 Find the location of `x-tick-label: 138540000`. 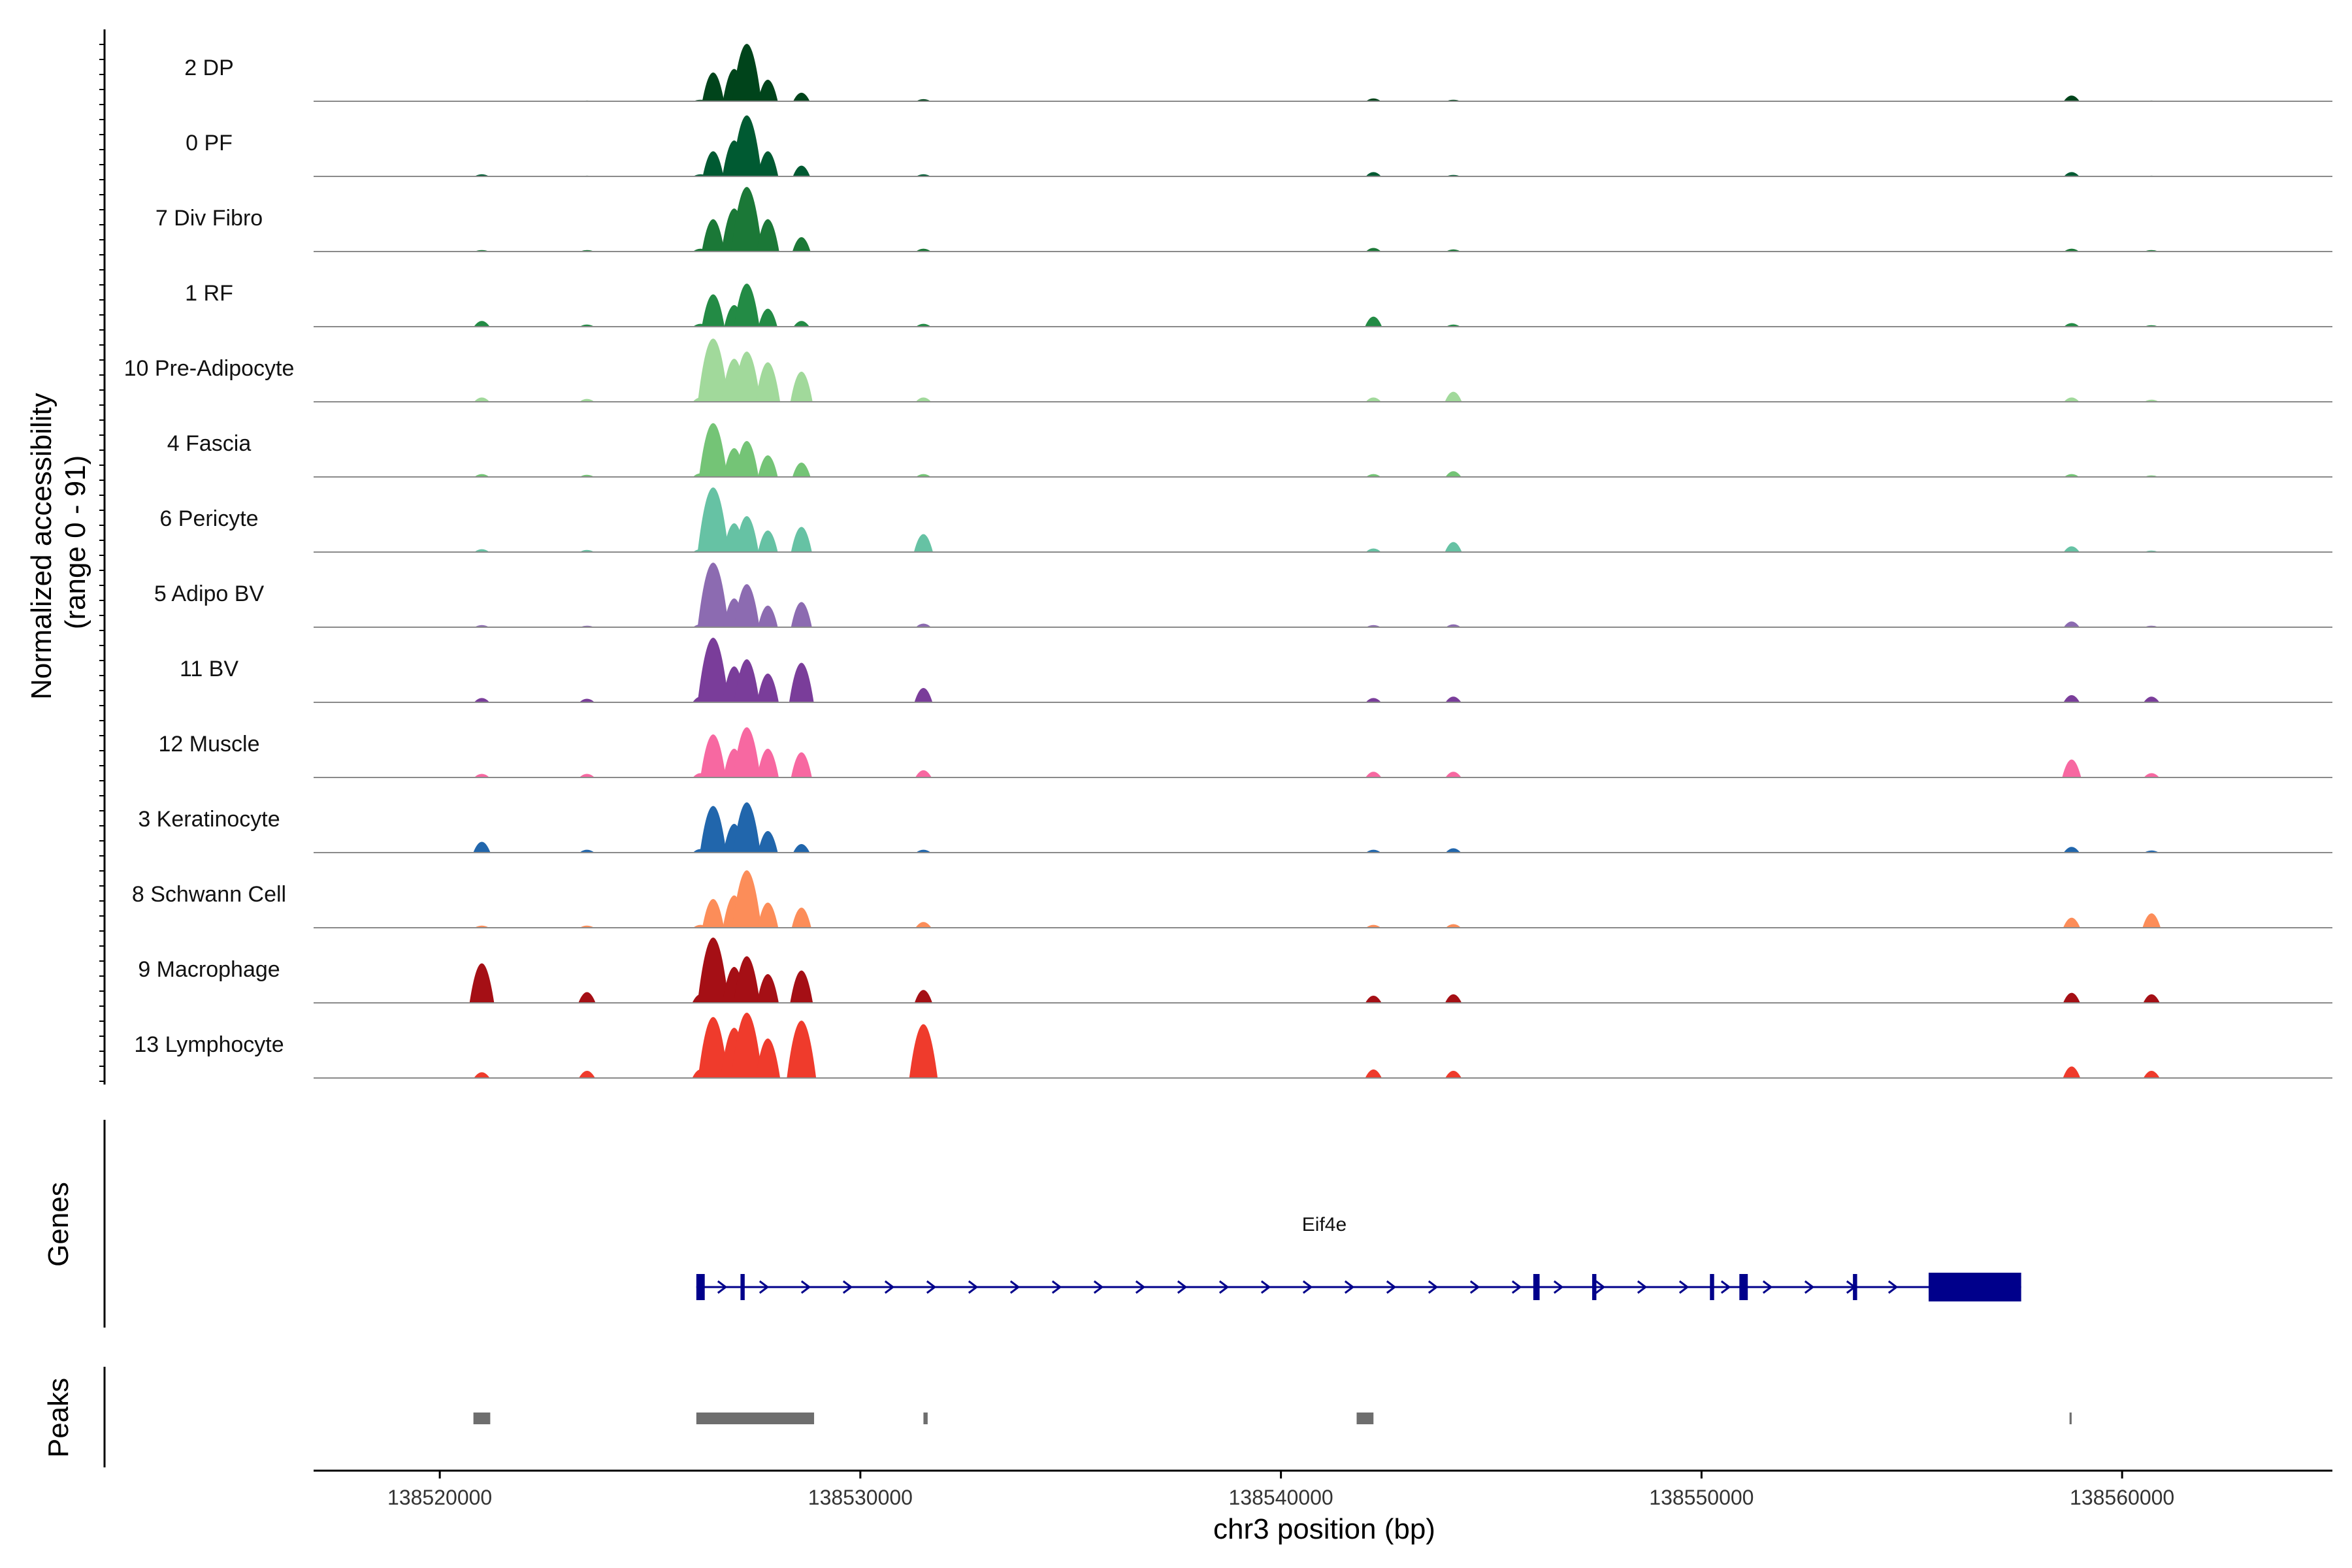

x-tick-label: 138540000 is located at coordinates (1281, 1497).